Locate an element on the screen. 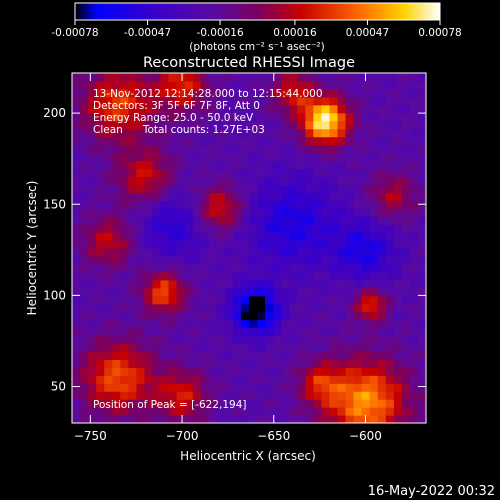 Image resolution: width=500 pixels, height=500 pixels. annotation-peak-position: Position of Peak = [-622,194] is located at coordinates (170, 405).